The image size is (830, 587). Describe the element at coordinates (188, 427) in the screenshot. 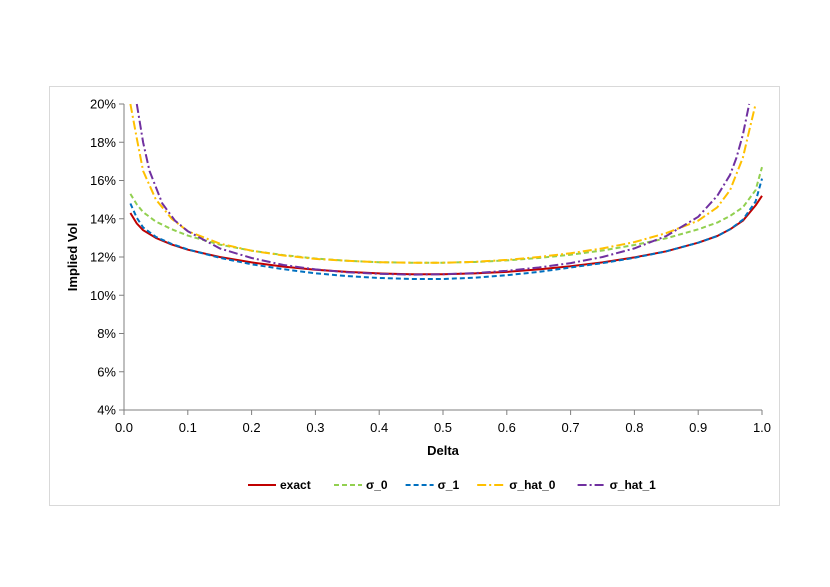

I see `x-tick-label: 0.1` at that location.